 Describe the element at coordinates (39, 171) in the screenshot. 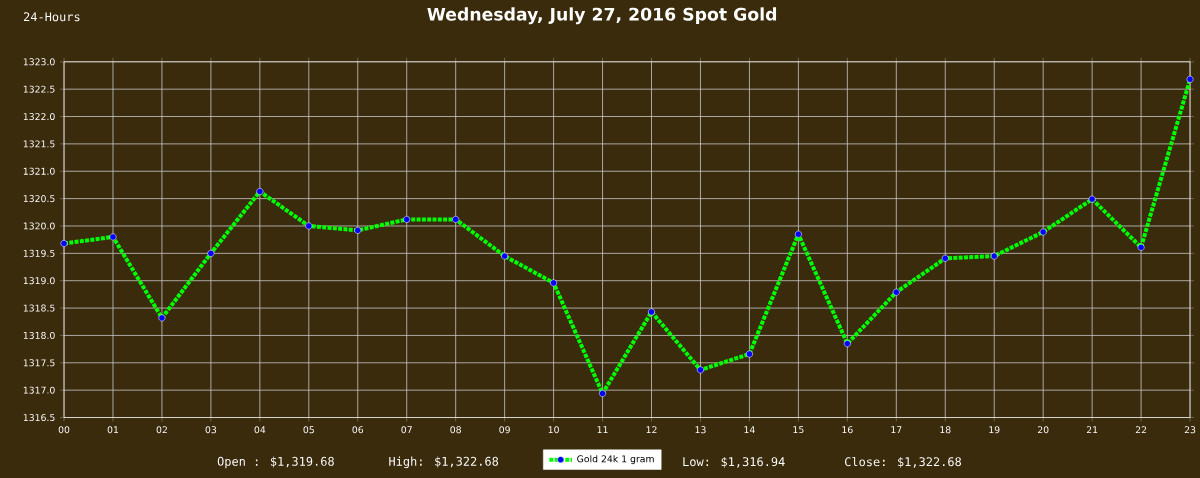

I see `y-tick-label: 1321.0` at that location.